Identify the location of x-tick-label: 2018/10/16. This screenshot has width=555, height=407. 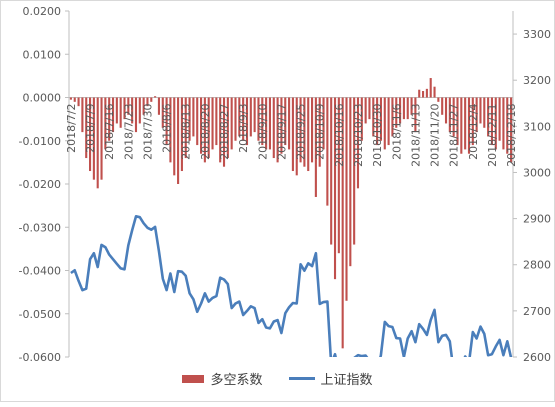
(339, 135).